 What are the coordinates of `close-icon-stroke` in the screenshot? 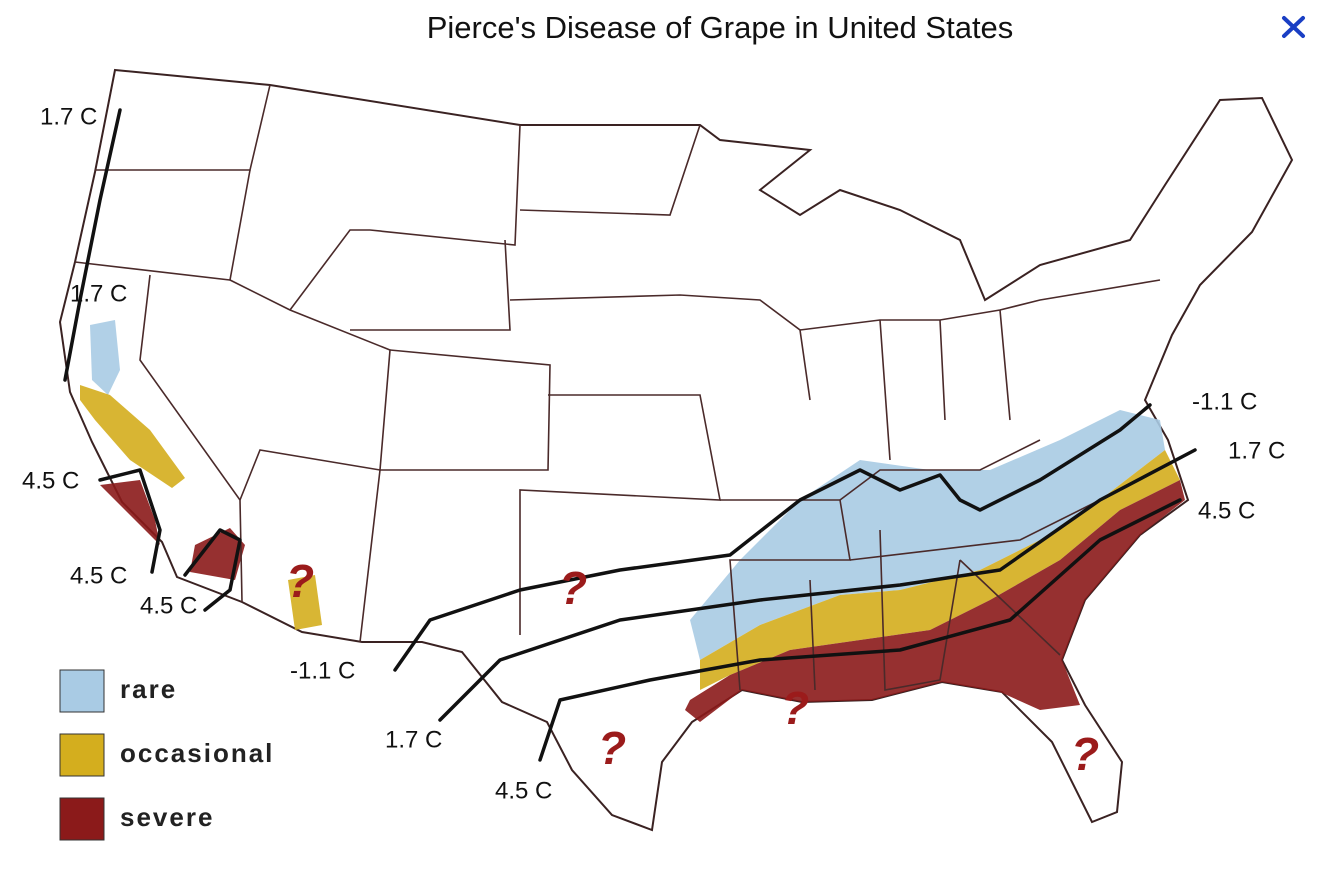 It's located at (1293, 27).